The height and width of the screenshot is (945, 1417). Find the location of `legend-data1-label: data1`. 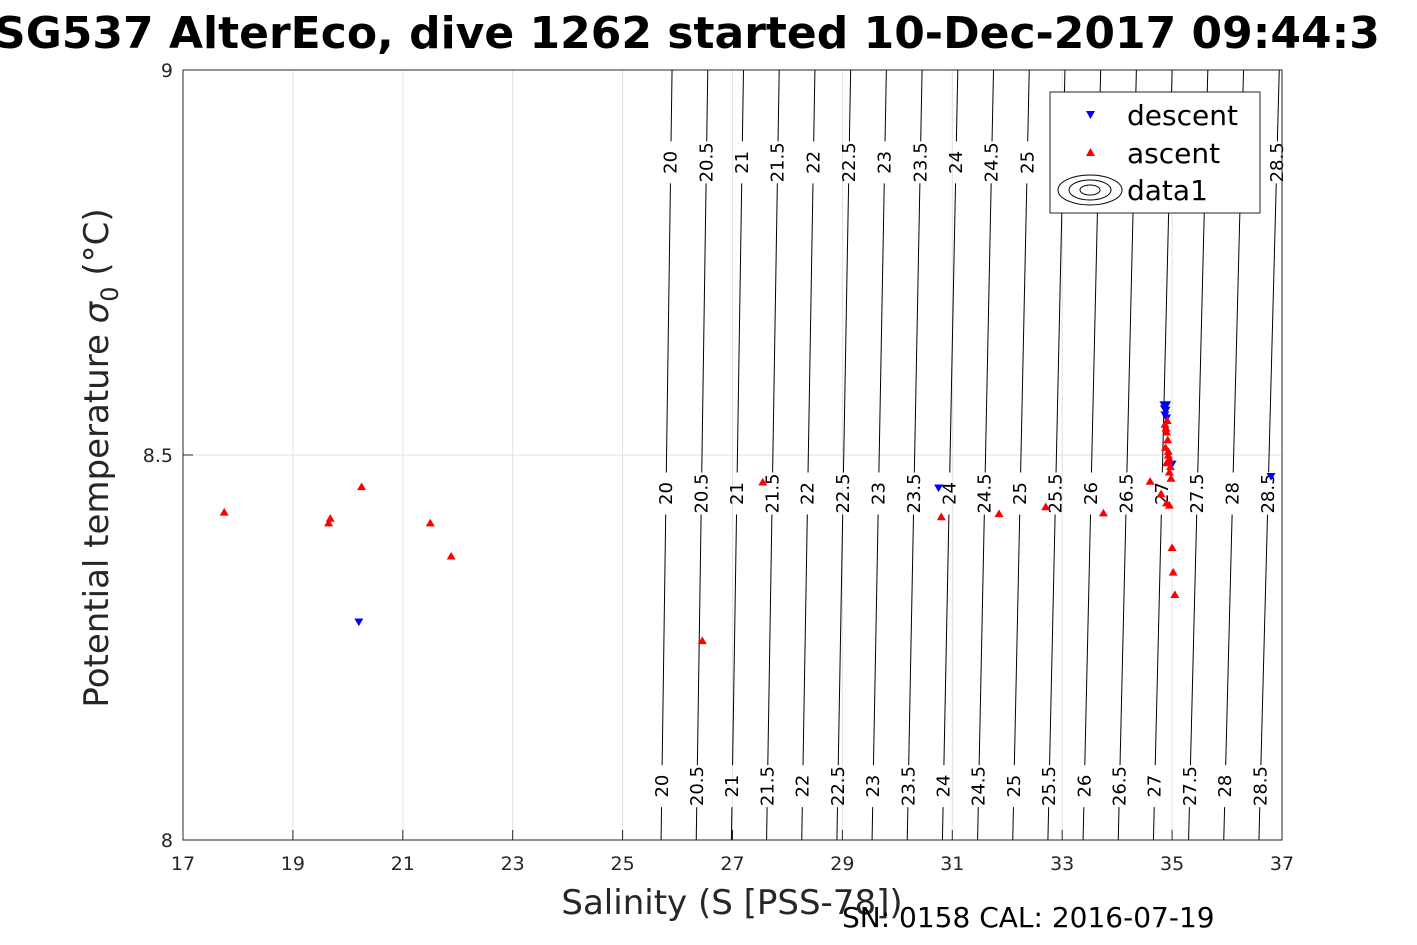

legend-data1-label: data1 is located at coordinates (1167, 190).